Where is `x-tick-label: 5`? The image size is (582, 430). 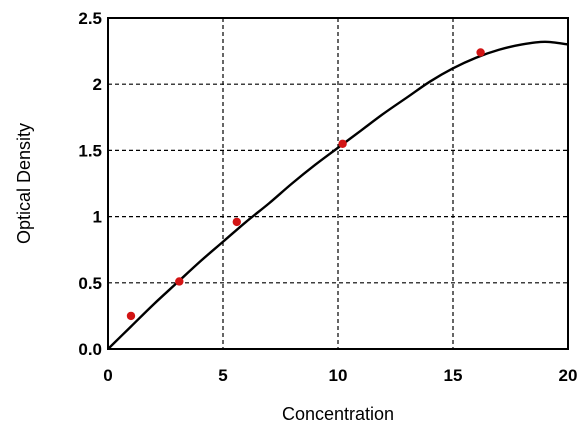 x-tick-label: 5 is located at coordinates (222, 375).